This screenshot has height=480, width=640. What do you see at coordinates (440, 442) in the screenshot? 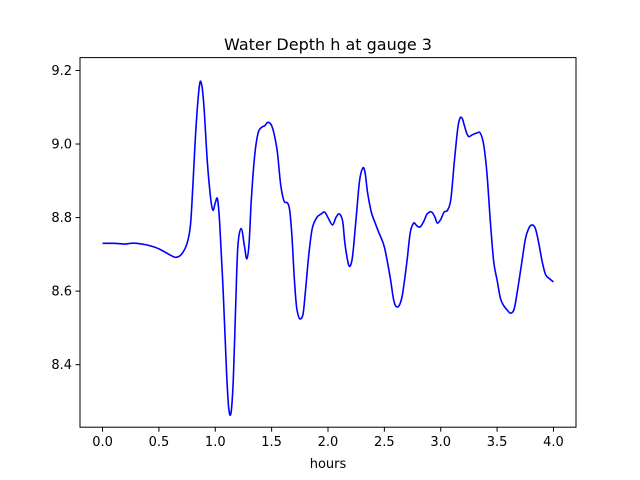
I see `x-tick-label: 3.0` at bounding box center [440, 442].